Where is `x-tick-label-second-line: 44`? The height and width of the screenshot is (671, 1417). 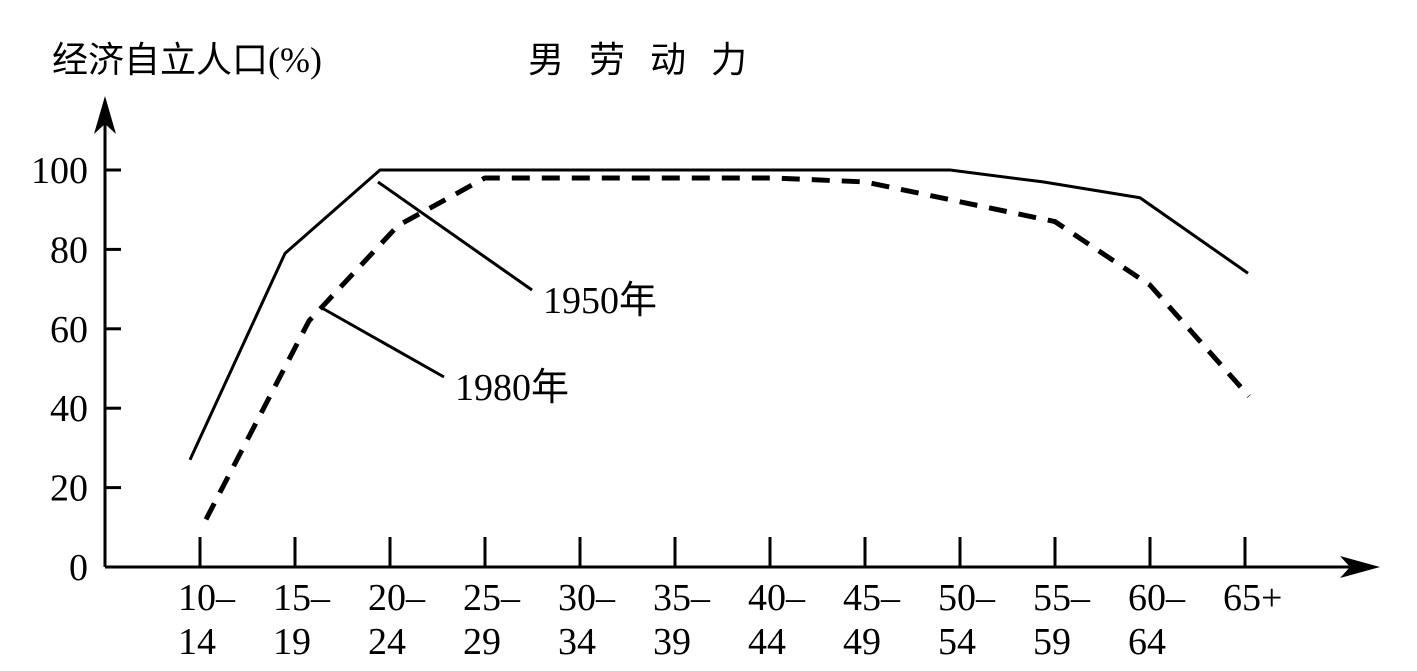 x-tick-label-second-line: 44 is located at coordinates (767, 642).